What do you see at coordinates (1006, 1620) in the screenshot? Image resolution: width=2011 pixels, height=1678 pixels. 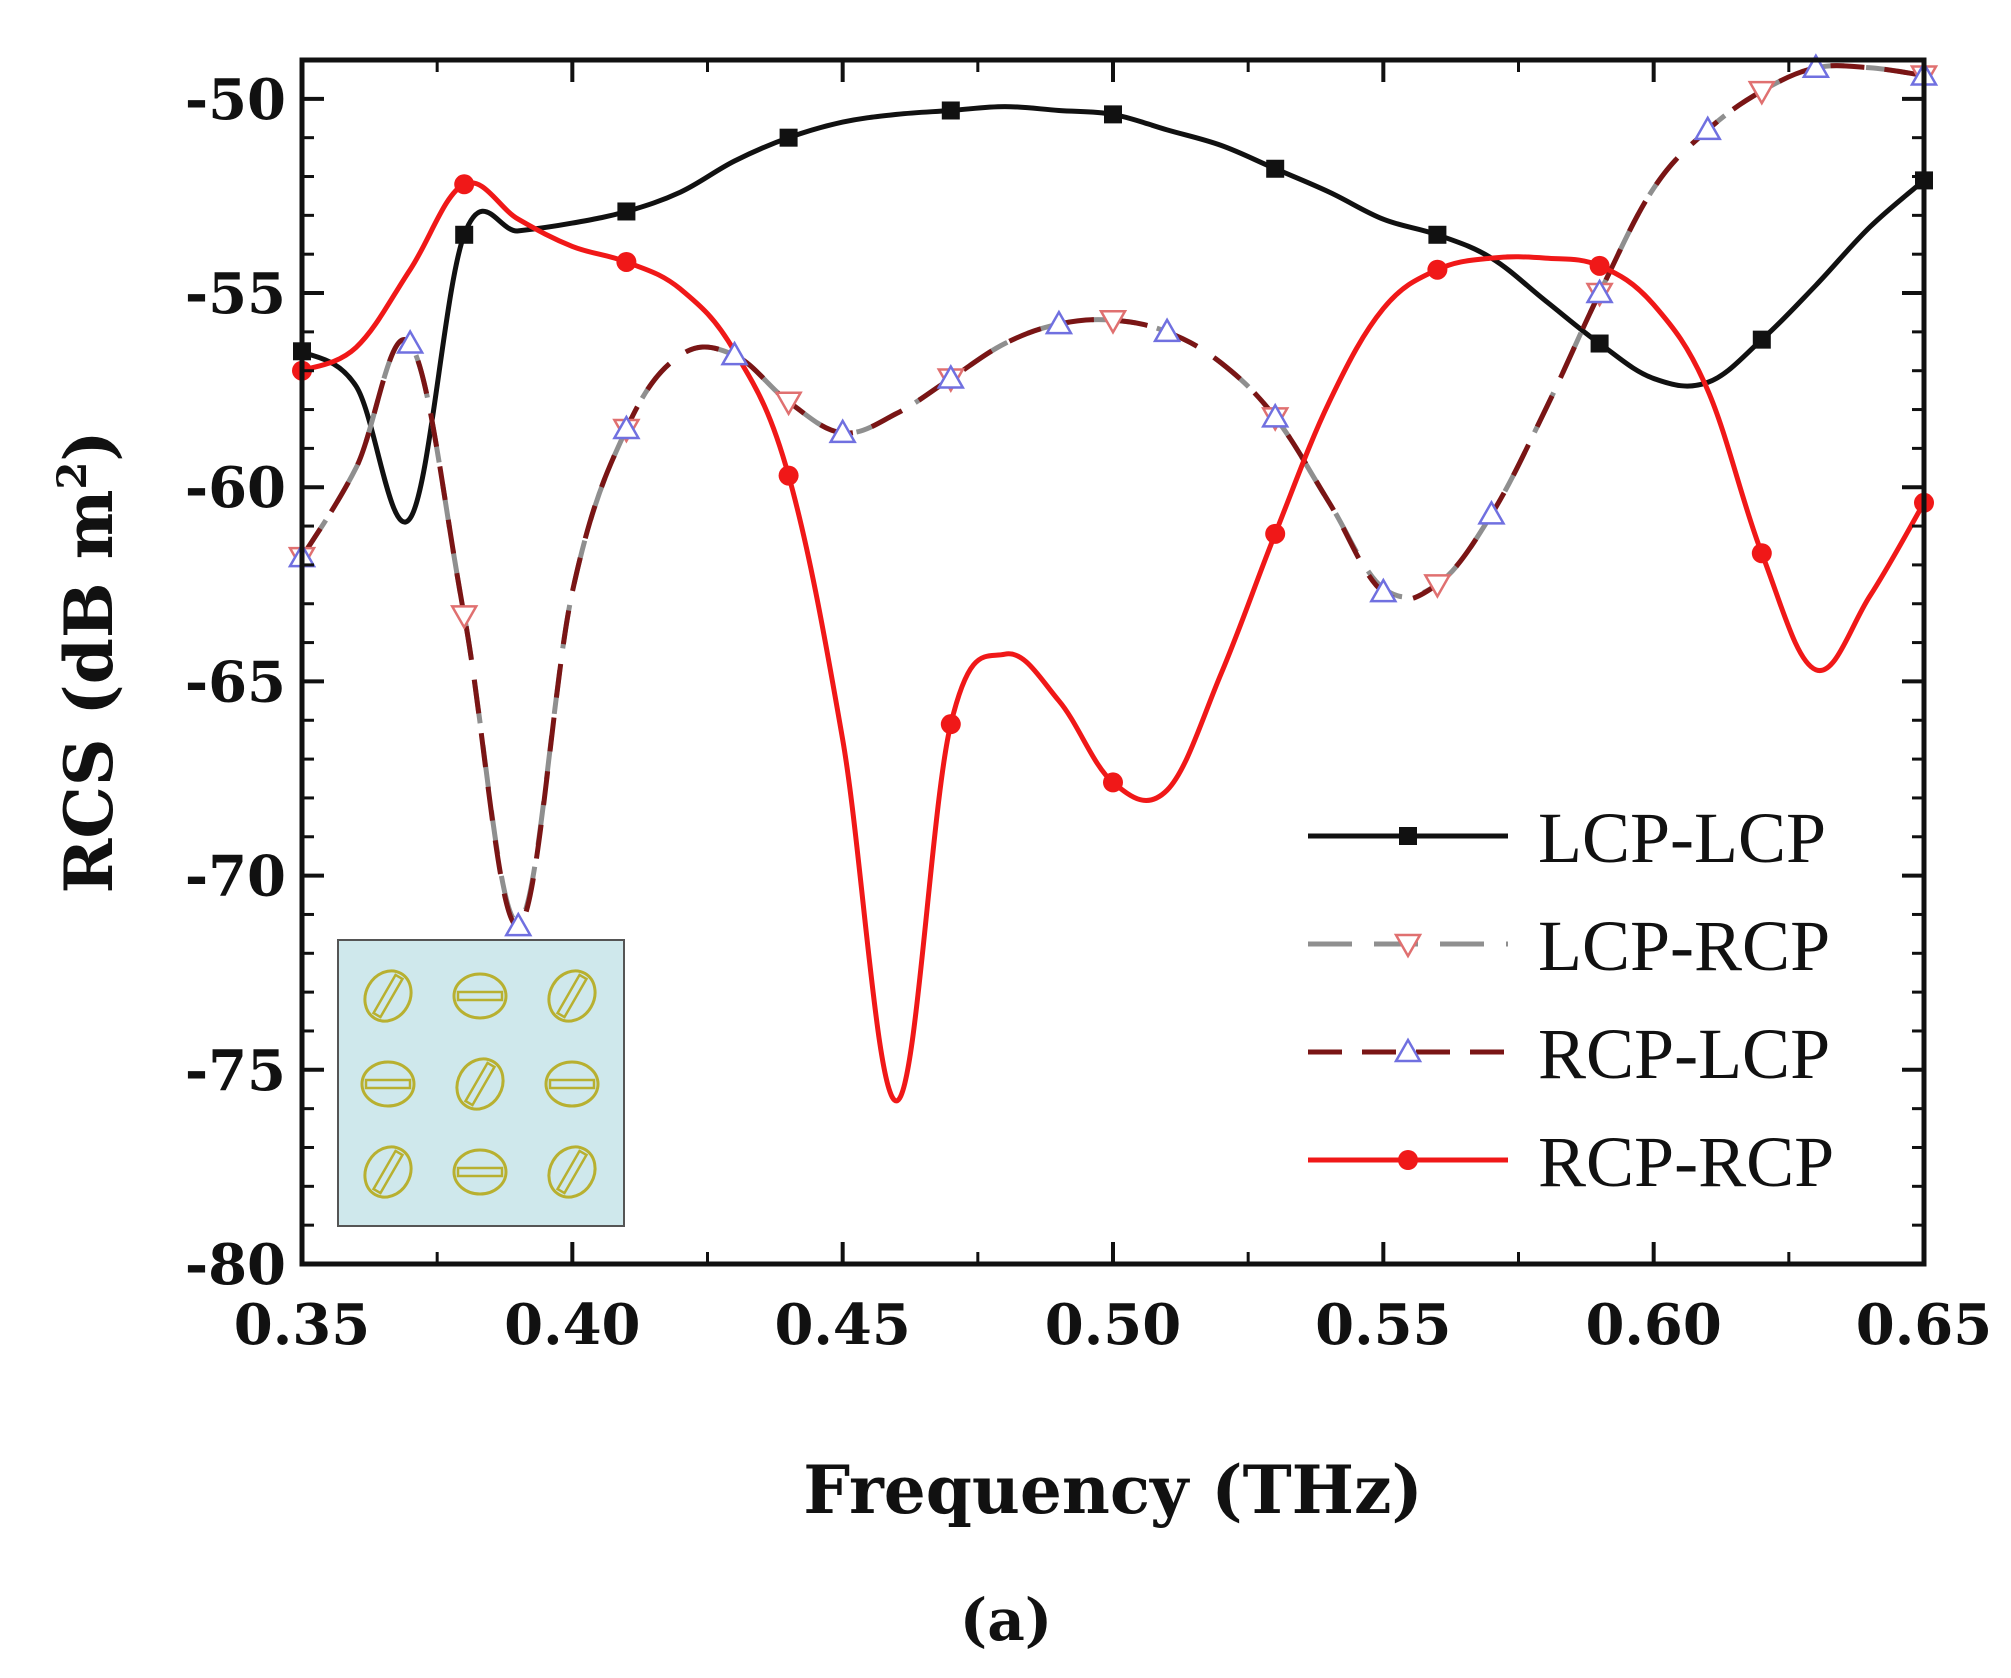 I see `figure-caption: (a)` at bounding box center [1006, 1620].